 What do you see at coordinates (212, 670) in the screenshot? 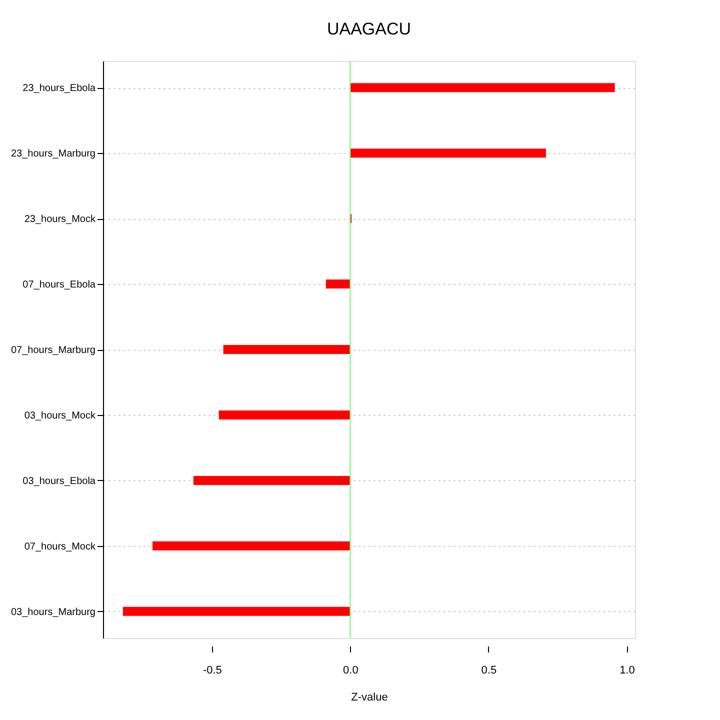
I see `x-tick-label: -0.5` at bounding box center [212, 670].